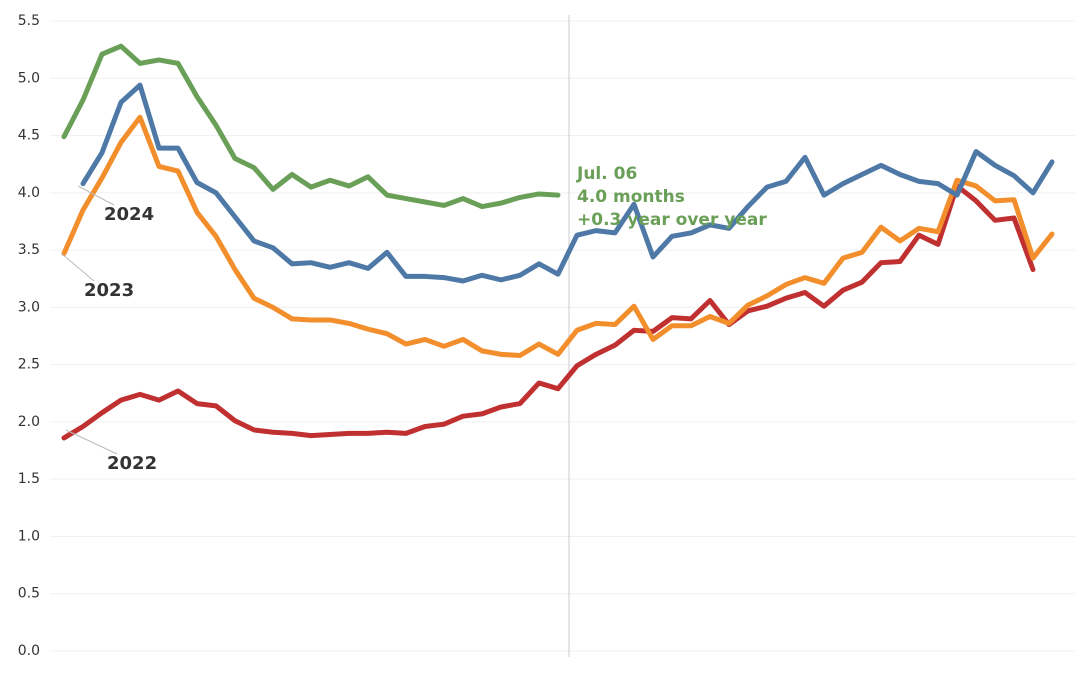 The width and height of the screenshot is (1080, 675). I want to click on y-tick-label: 0.5, so click(29, 594).